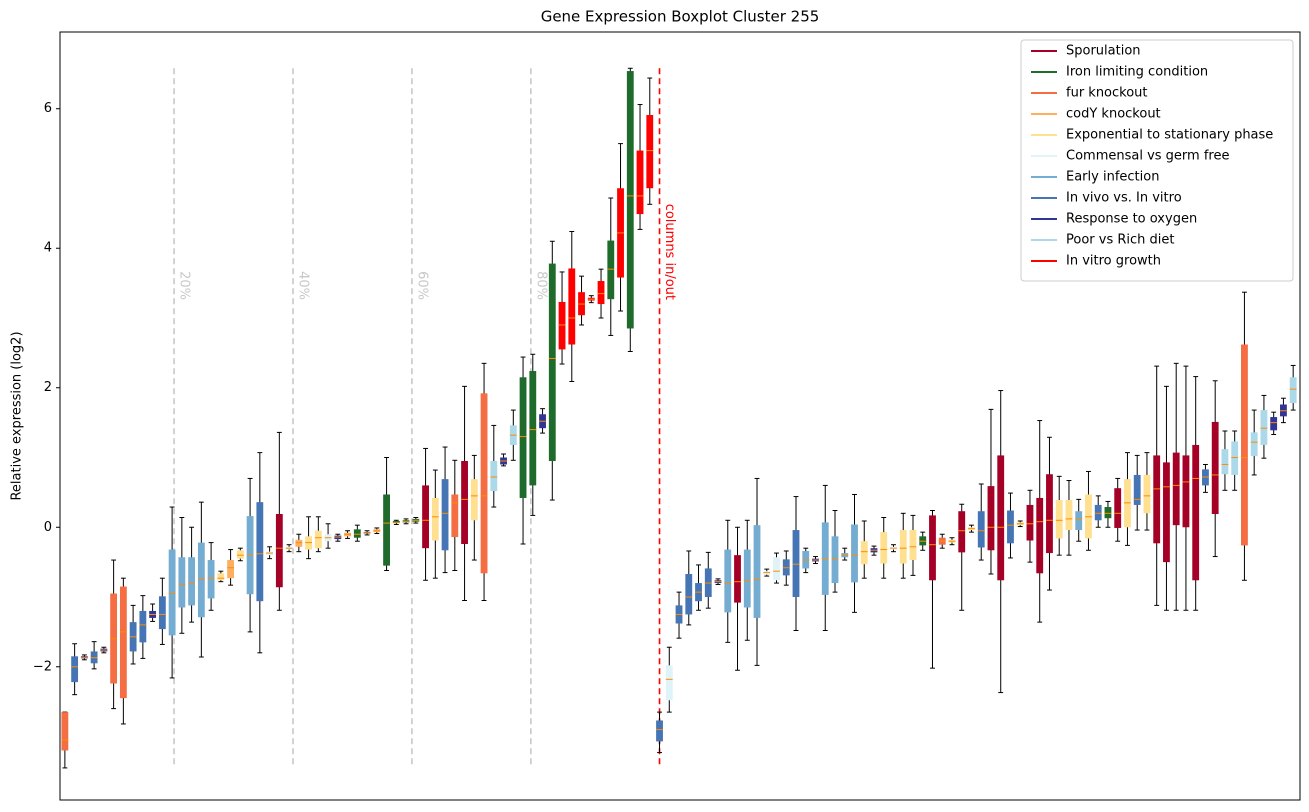 Image resolution: width=1309 pixels, height=812 pixels. What do you see at coordinates (1124, 198) in the screenshot?
I see `legend-label: In vivo vs. In vitro` at bounding box center [1124, 198].